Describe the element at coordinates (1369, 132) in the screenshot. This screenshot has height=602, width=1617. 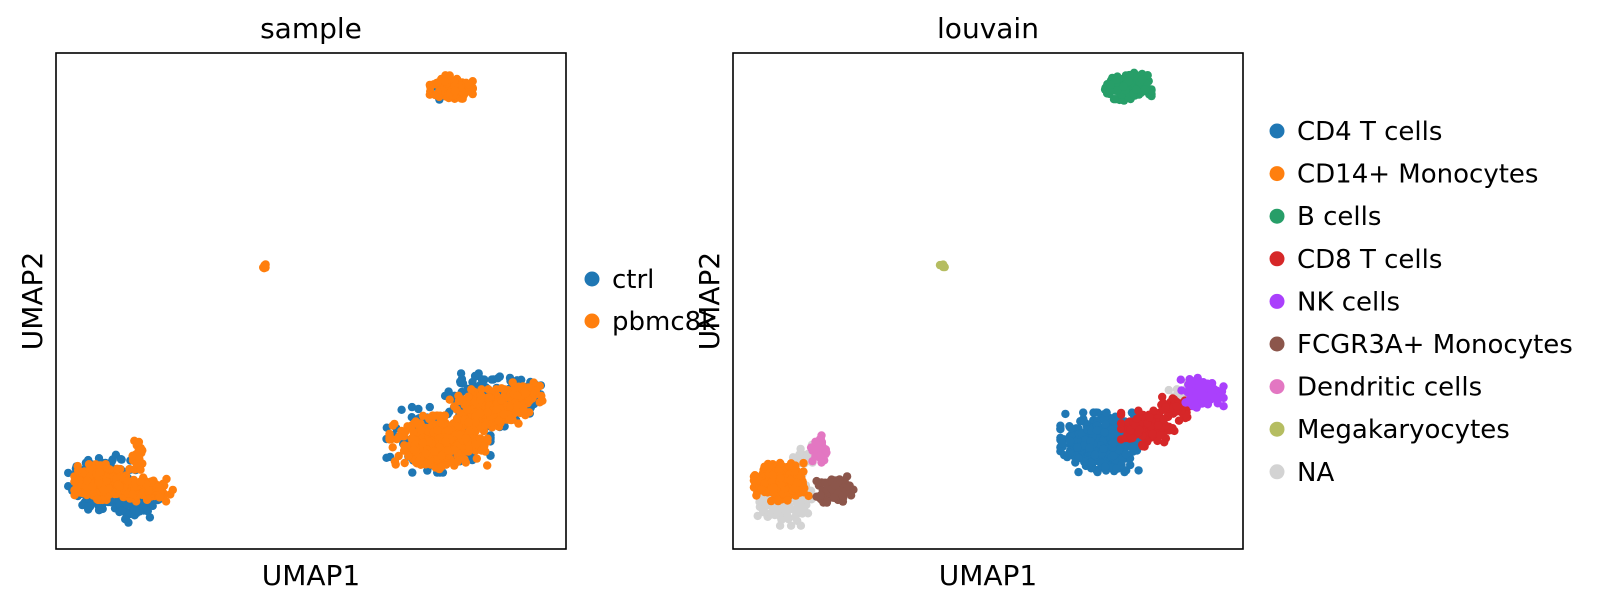
I see `legend-label: CD4 T cells` at that location.